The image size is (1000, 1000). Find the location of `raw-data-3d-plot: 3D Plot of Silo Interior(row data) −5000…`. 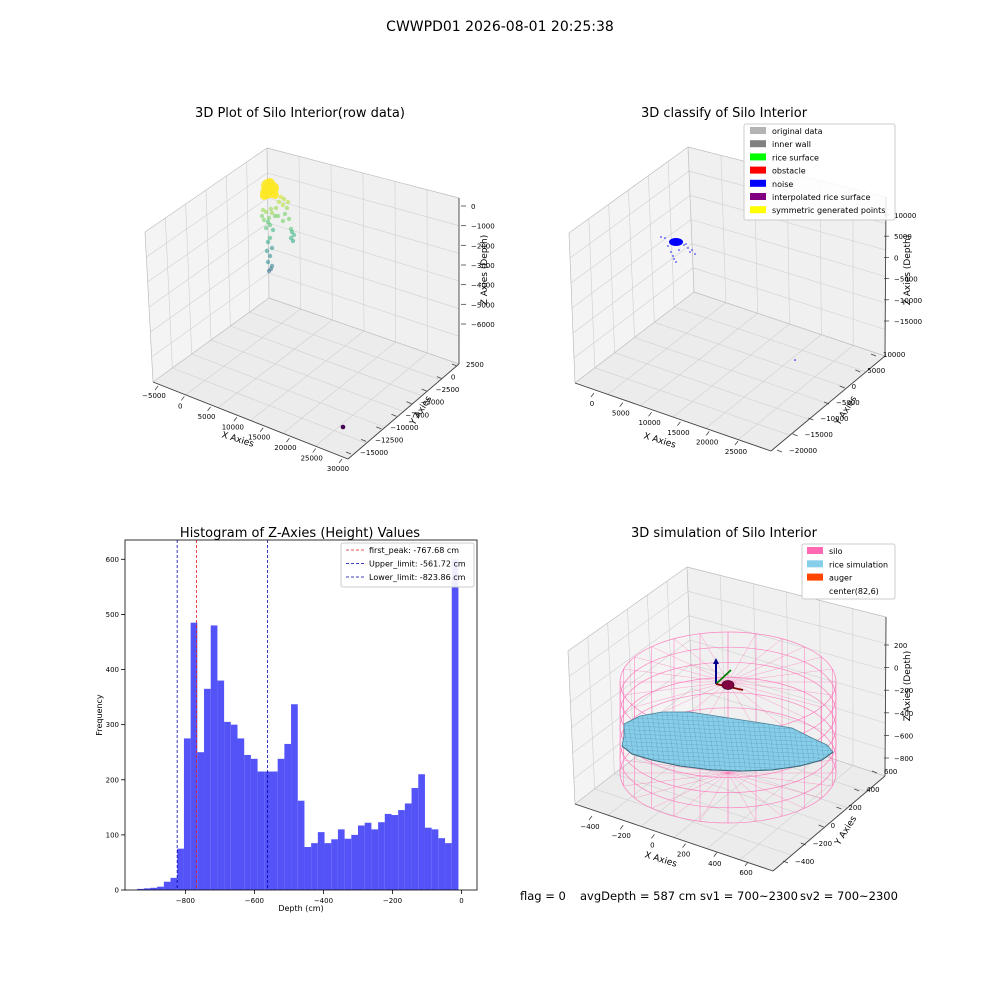

raw-data-3d-plot: 3D Plot of Silo Interior(row data) −5000… is located at coordinates (318, 289).